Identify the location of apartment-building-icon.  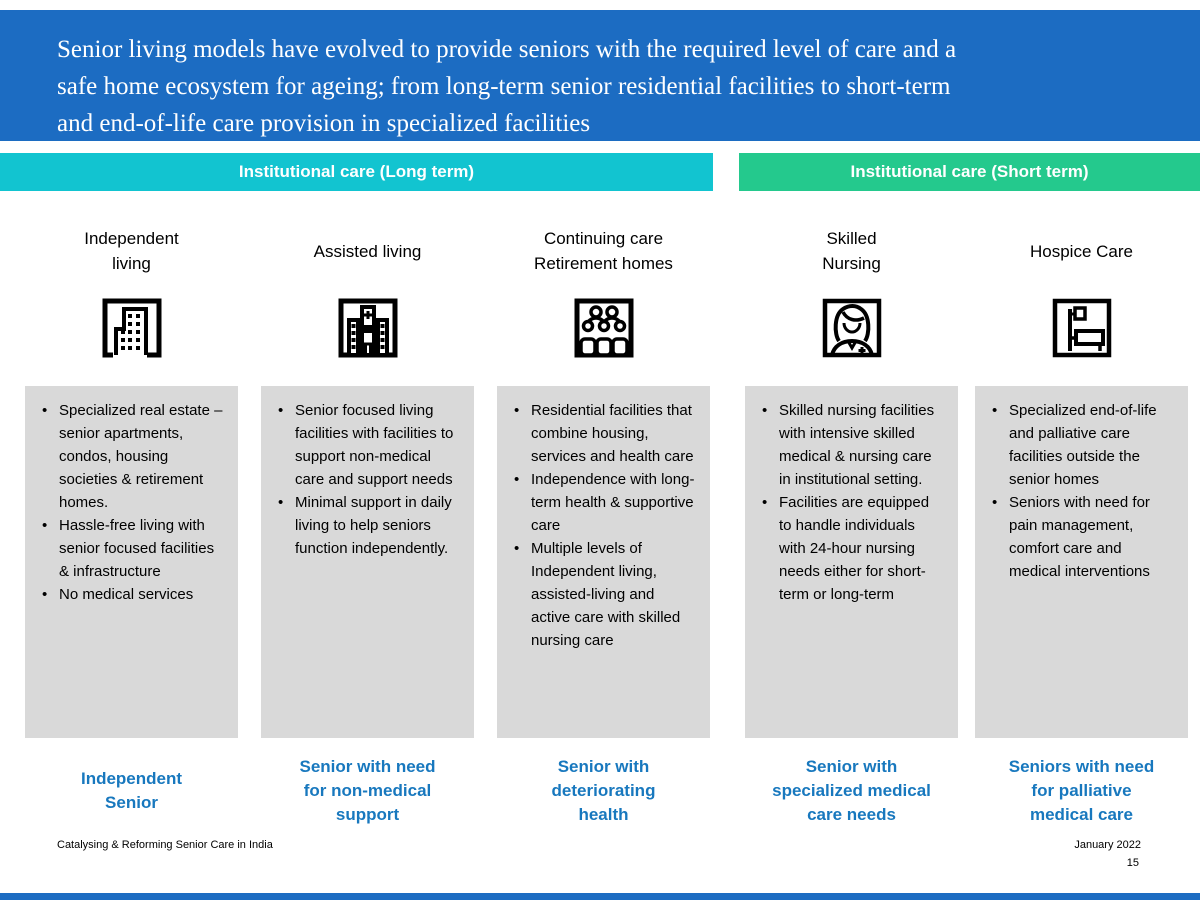
(132, 328).